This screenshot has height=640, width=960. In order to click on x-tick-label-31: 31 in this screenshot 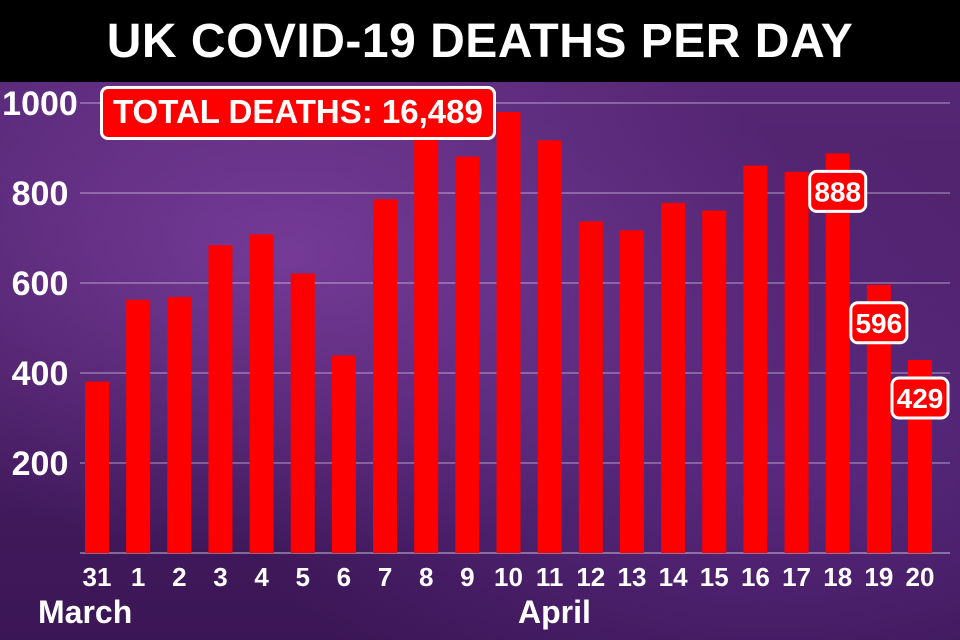, I will do `click(97, 577)`.